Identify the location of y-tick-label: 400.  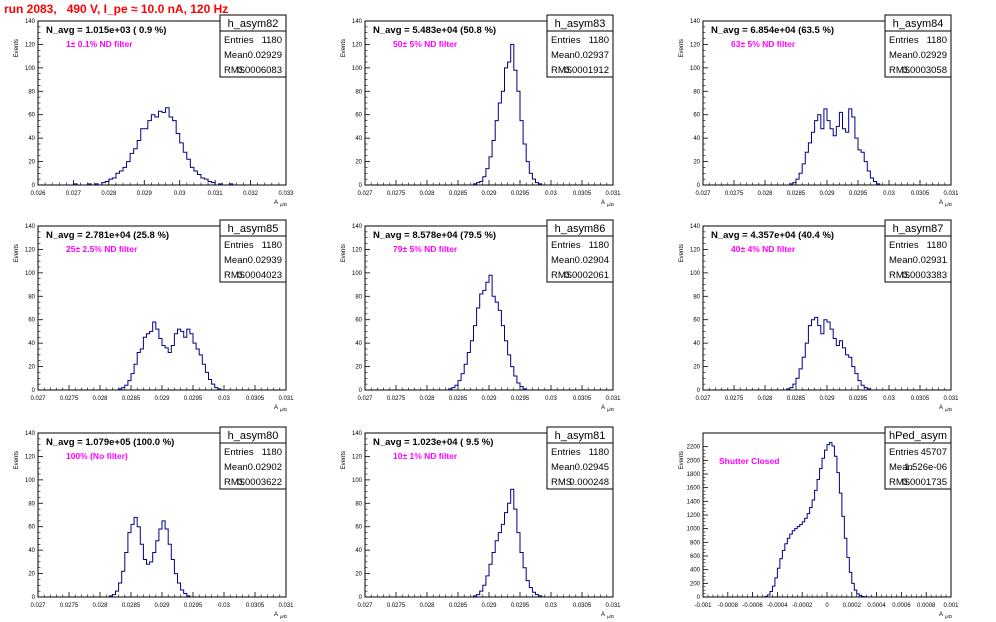
(695, 571).